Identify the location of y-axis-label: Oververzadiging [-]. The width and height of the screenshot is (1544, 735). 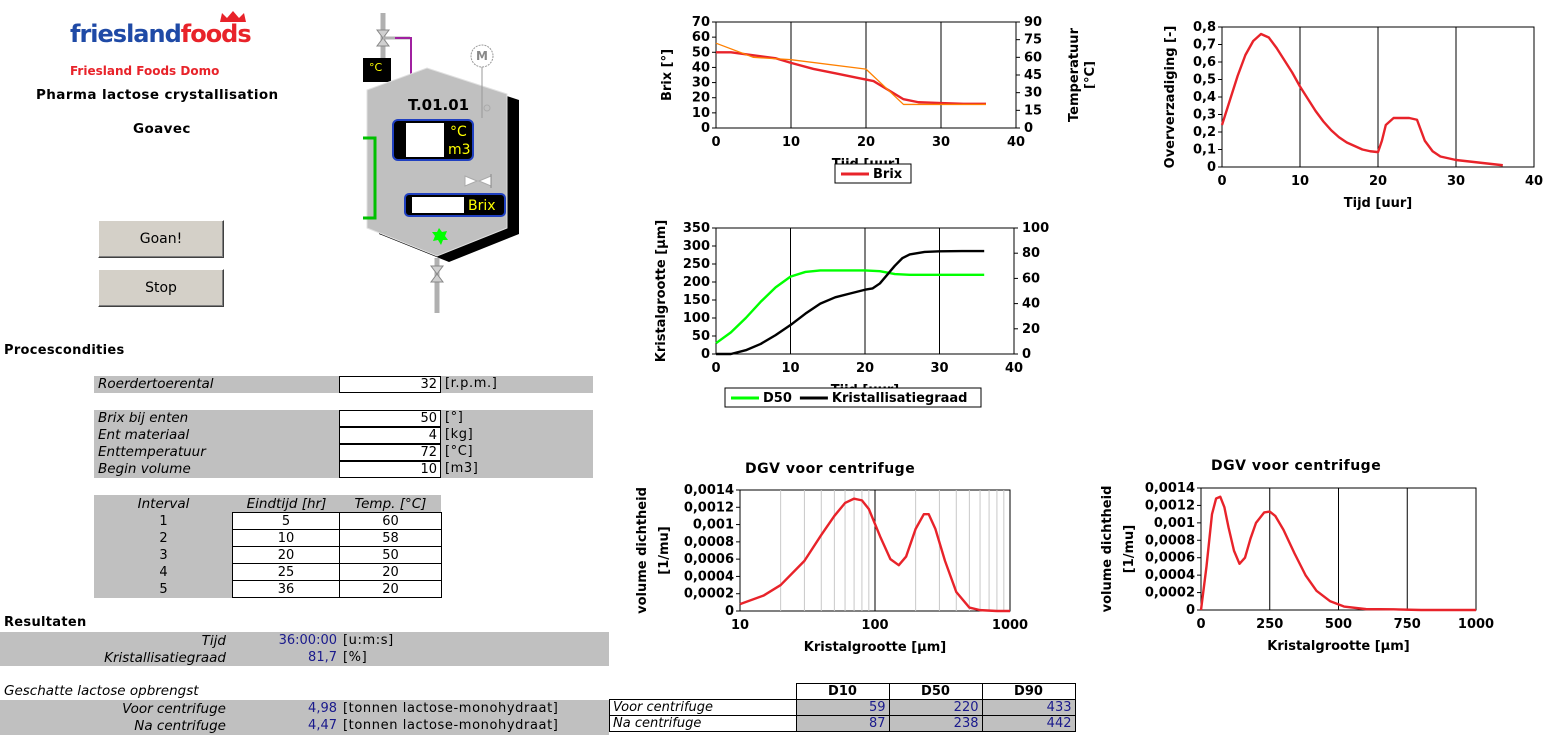
(1170, 97).